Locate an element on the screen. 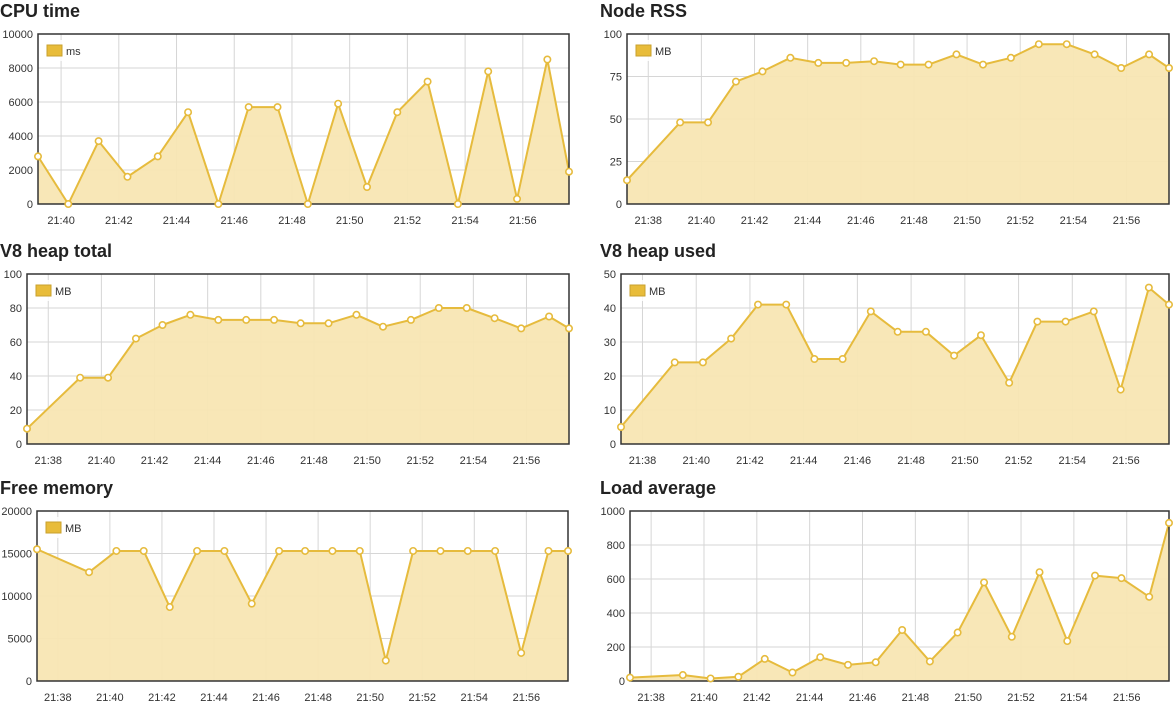 This screenshot has height=715, width=1174. chart-title: Node RSS is located at coordinates (644, 11).